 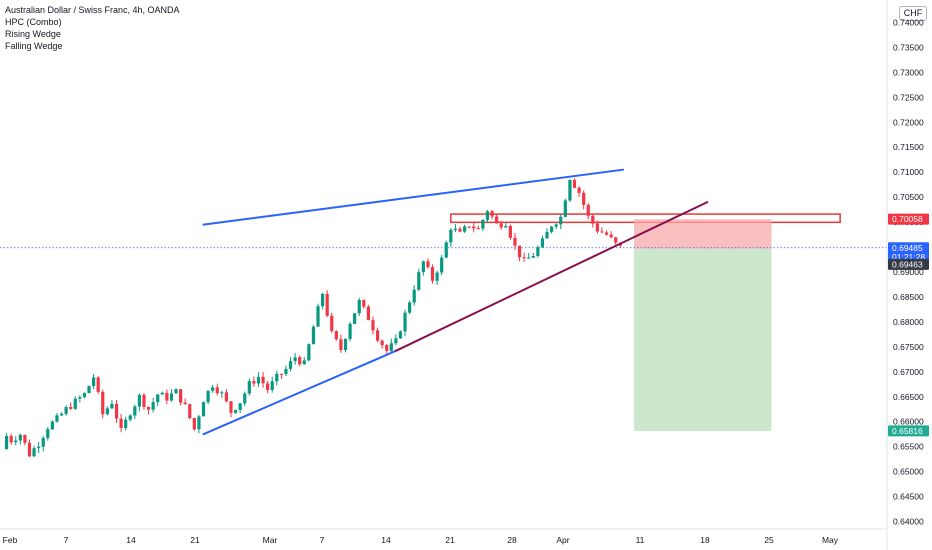 I want to click on price-tick-label: 0.68500, so click(x=908, y=297).